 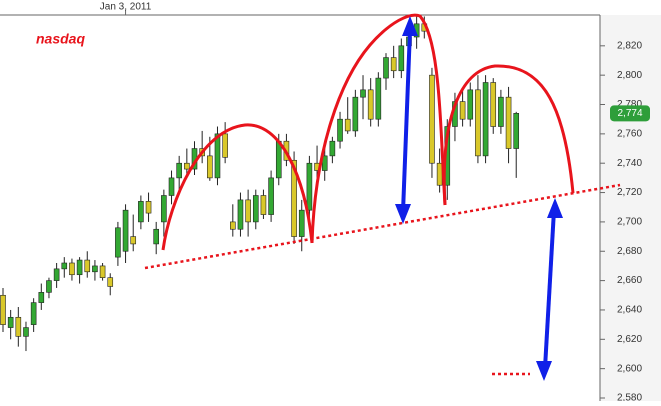 I want to click on price-axis-panel, so click(x=630, y=208).